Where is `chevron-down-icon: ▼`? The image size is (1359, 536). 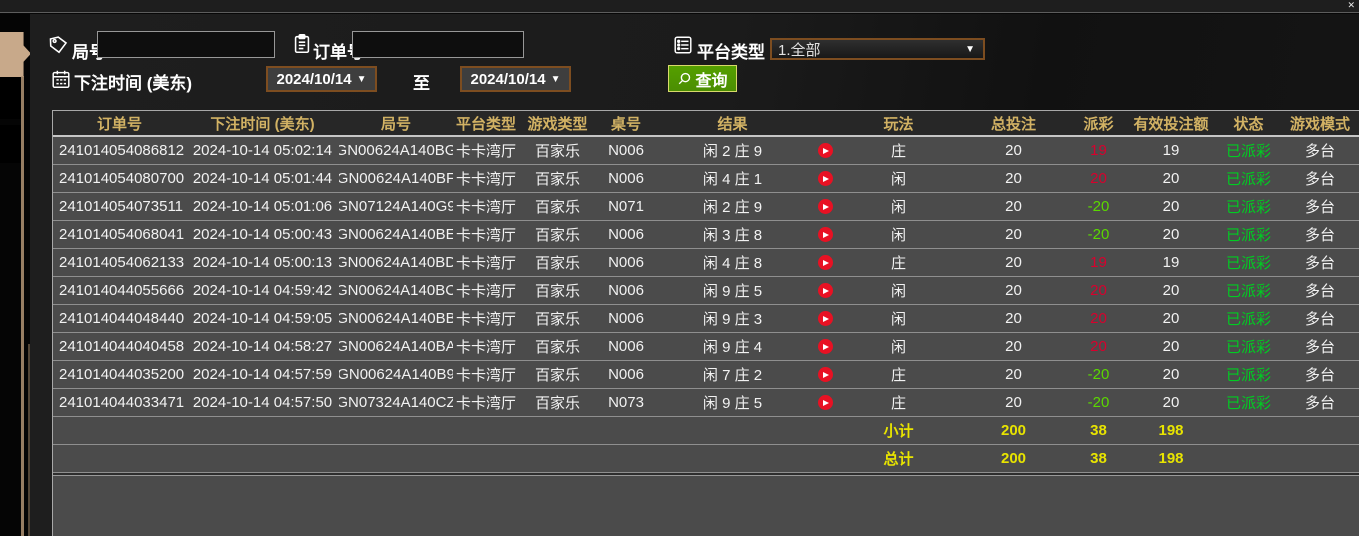
chevron-down-icon: ▼ is located at coordinates (555, 79).